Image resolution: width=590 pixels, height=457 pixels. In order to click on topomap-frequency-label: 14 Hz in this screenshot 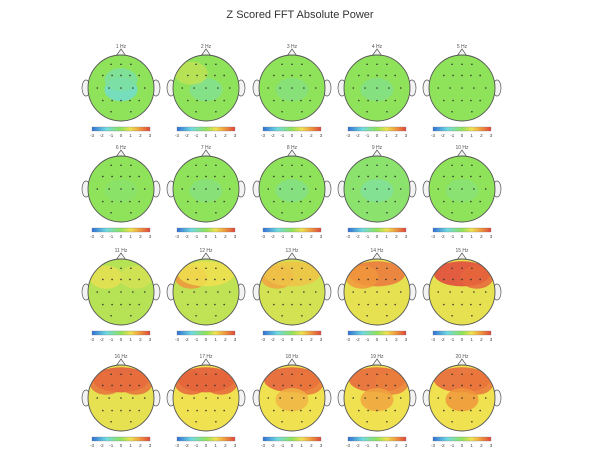, I will do `click(377, 251)`.